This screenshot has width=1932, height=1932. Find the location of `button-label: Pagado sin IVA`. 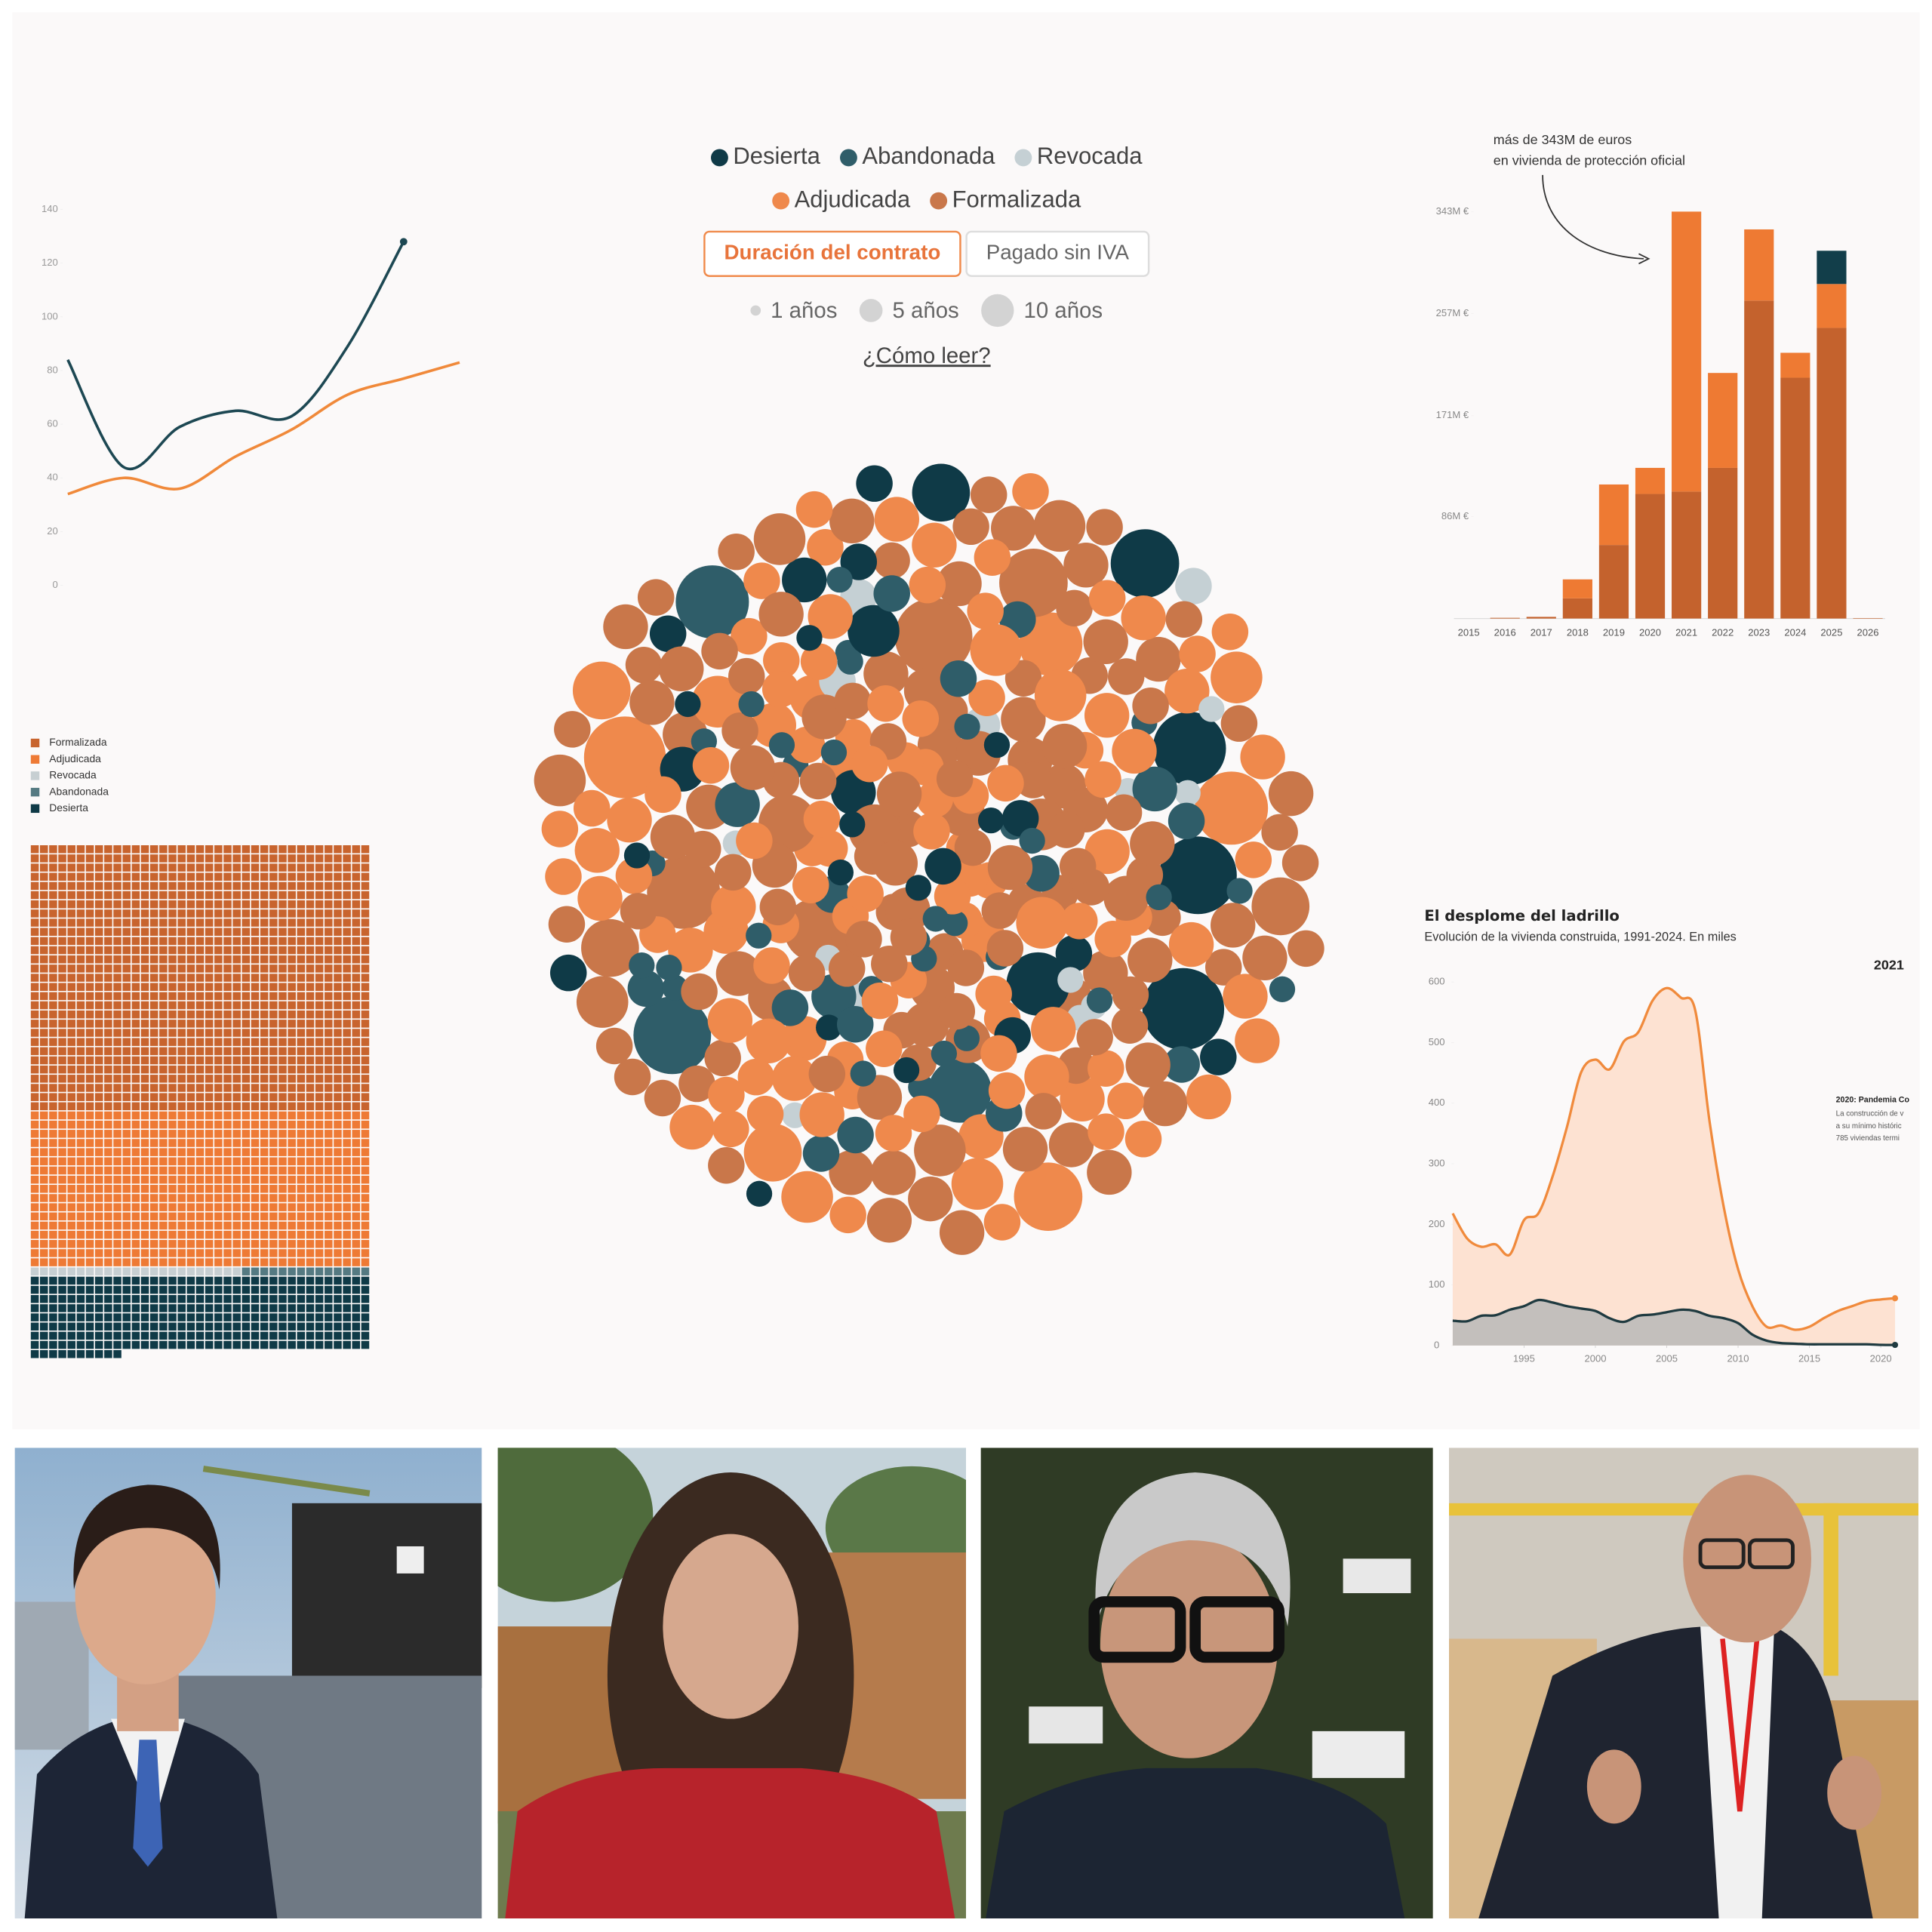

button-label: Pagado sin IVA is located at coordinates (1058, 252).